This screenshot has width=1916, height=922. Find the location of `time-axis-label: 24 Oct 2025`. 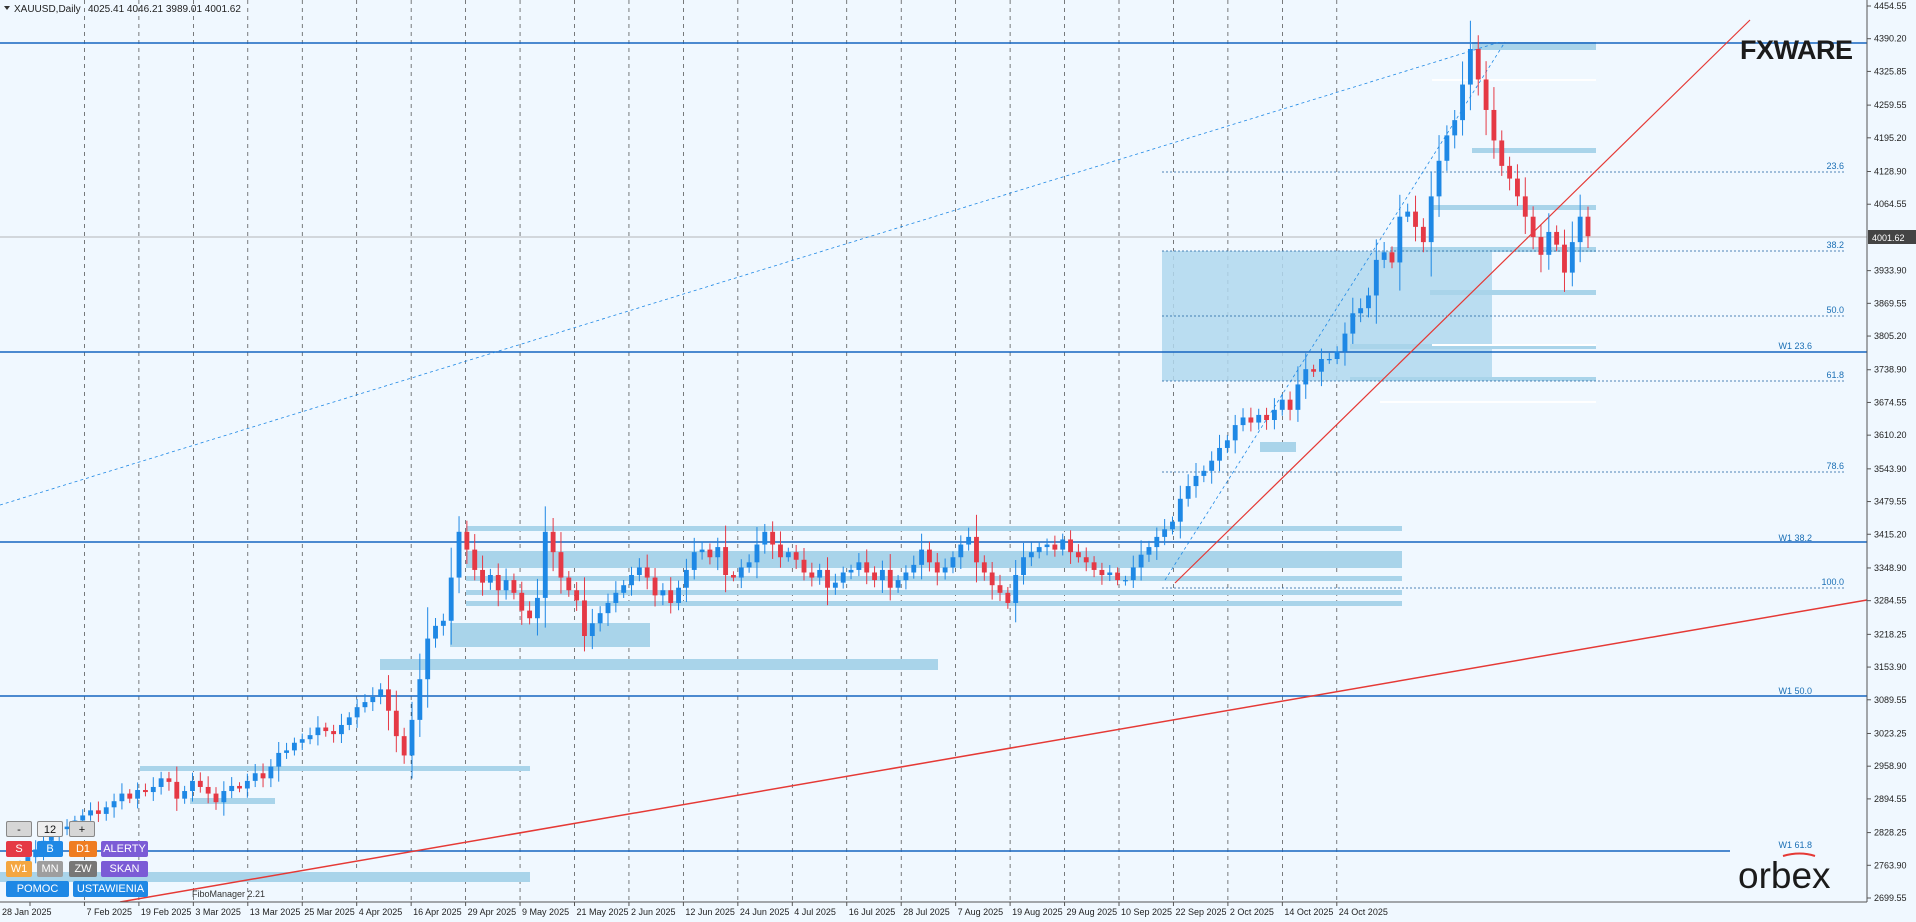

time-axis-label: 24 Oct 2025 is located at coordinates (1363, 912).